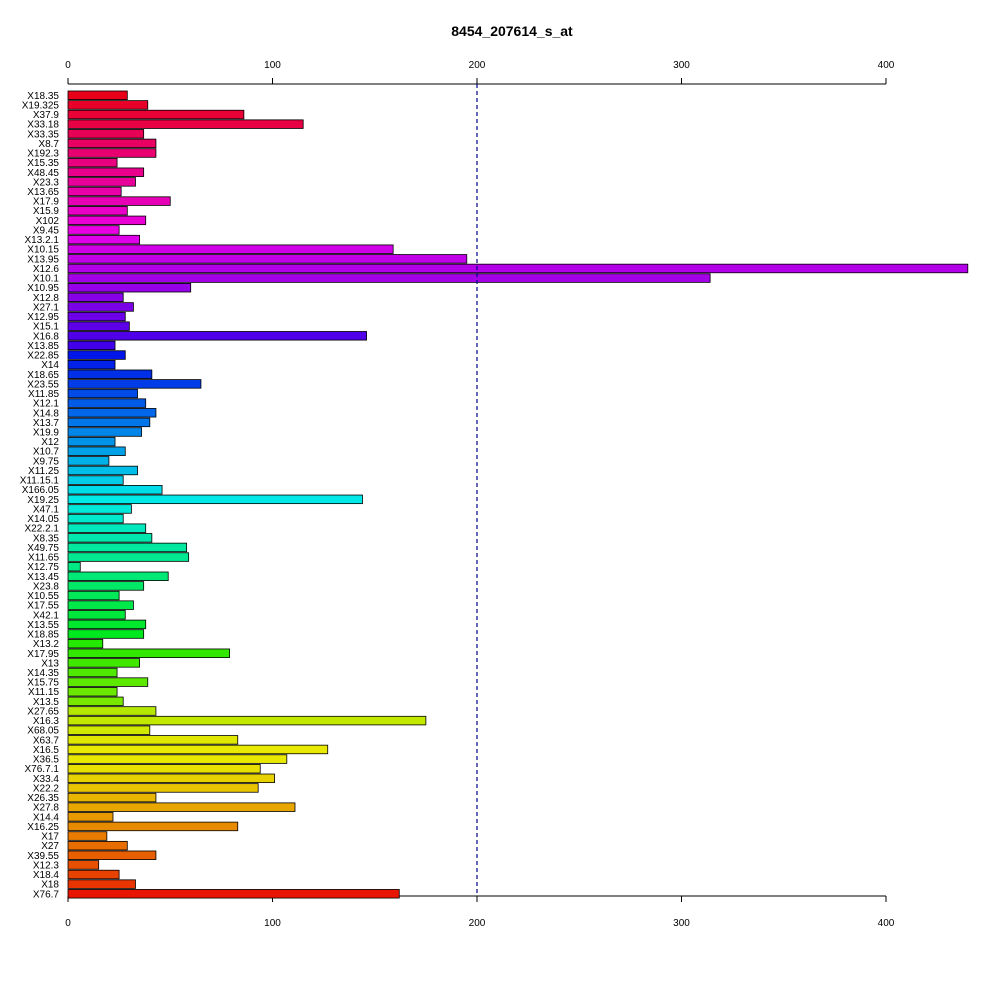 The width and height of the screenshot is (1000, 1000). What do you see at coordinates (96, 451) in the screenshot?
I see `bar-X10.7` at bounding box center [96, 451].